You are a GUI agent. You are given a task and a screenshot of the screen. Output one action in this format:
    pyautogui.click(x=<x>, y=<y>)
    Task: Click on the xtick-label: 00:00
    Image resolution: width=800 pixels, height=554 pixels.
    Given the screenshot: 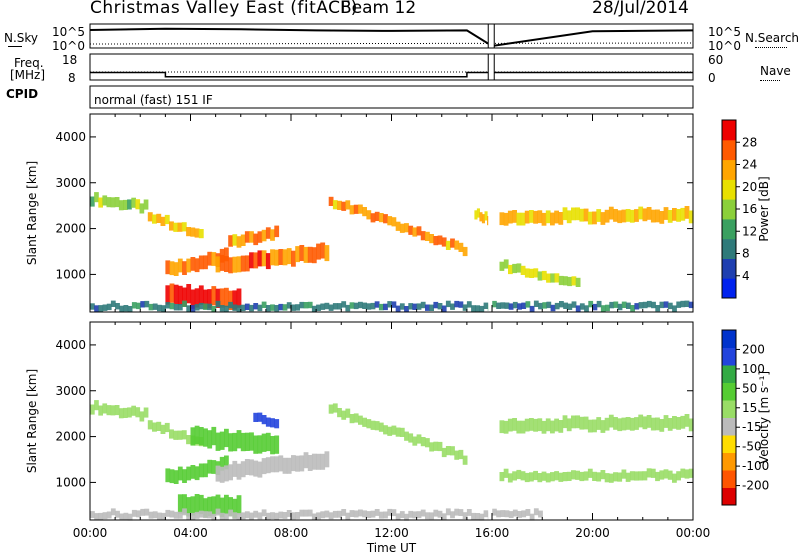 What is the action you would take?
    pyautogui.click(x=693, y=533)
    